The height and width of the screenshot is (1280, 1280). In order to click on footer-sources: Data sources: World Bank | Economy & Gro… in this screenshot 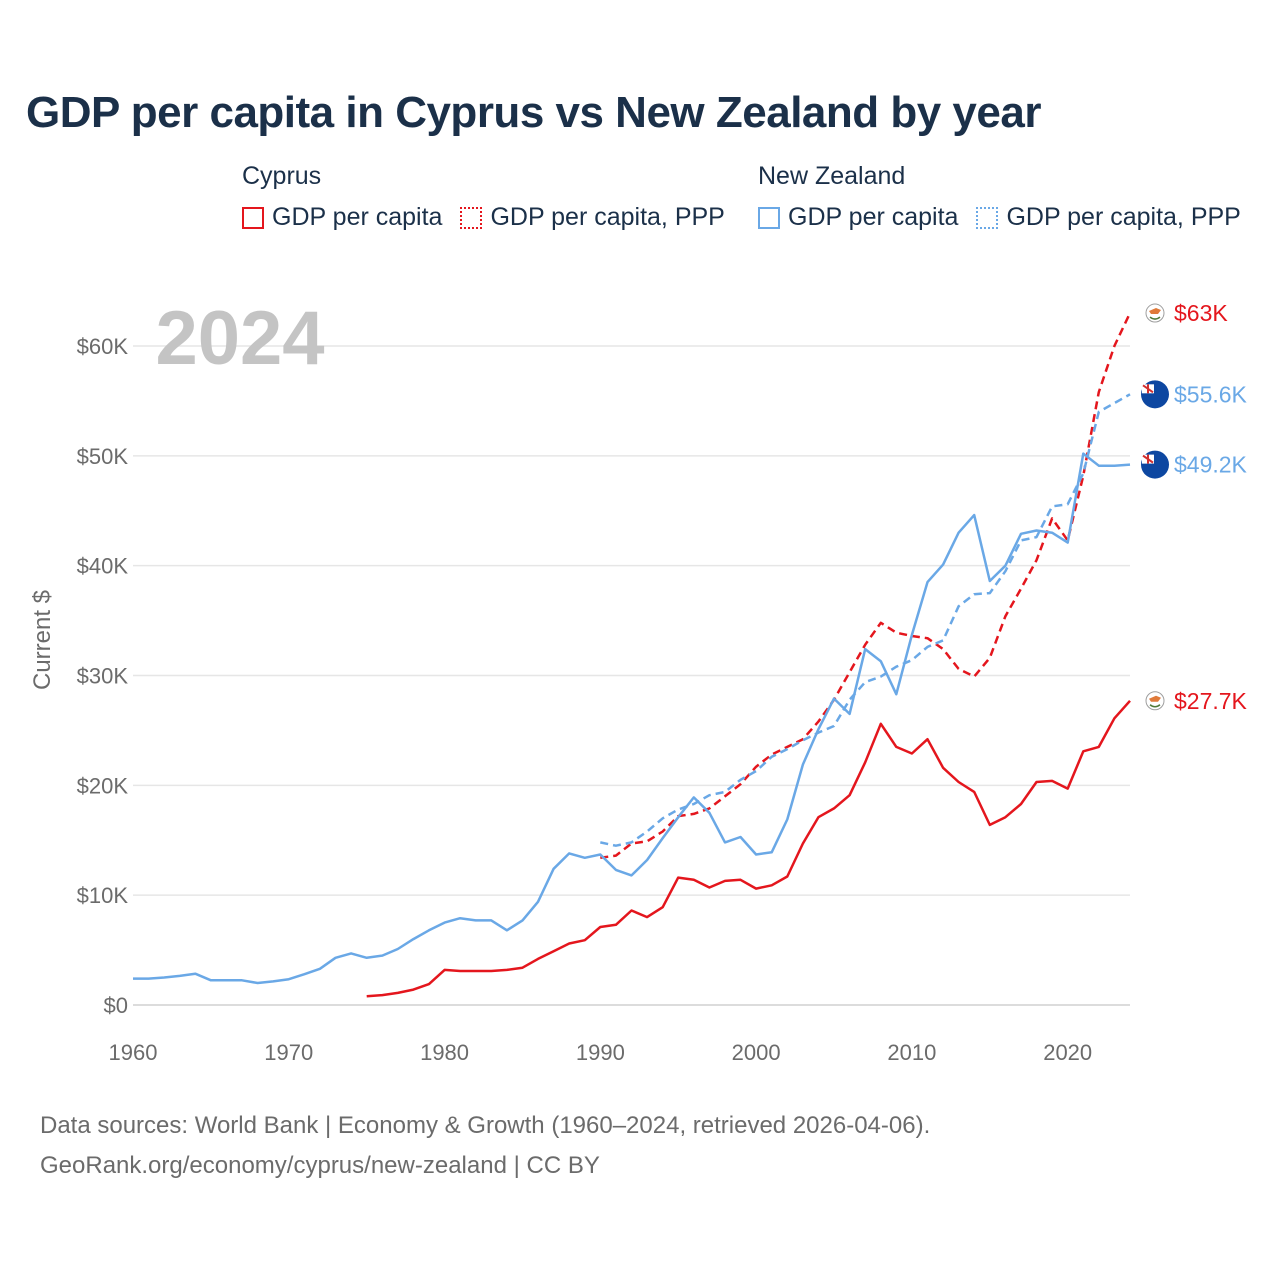, I will do `click(485, 1125)`.